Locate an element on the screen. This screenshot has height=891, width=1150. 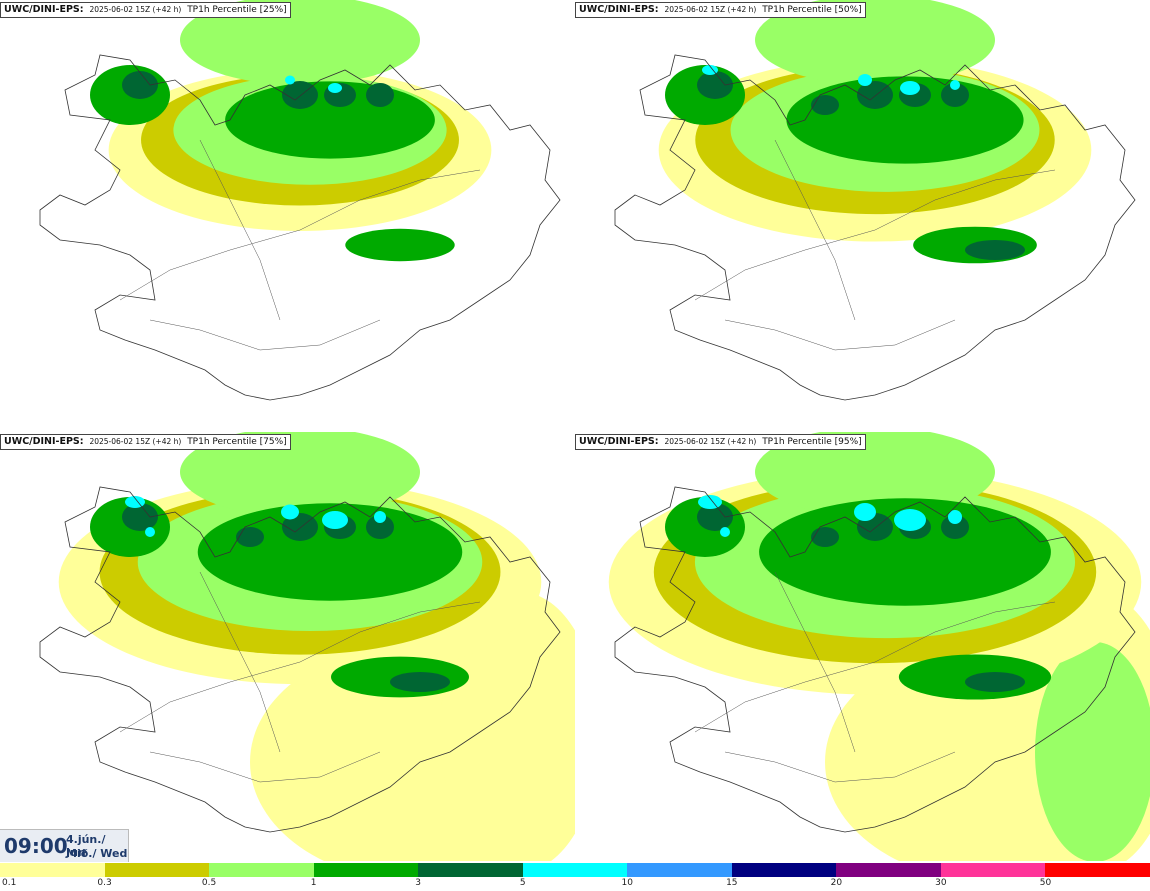
scale-label: 3 is located at coordinates (418, 883).